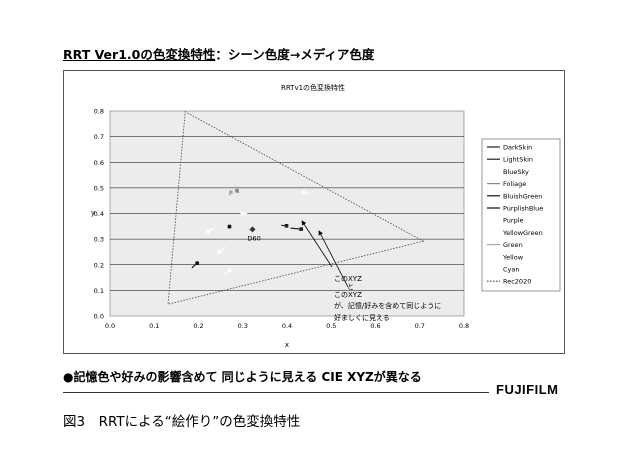 The image size is (625, 468). I want to click on x-tick-label: 0.3, so click(243, 326).